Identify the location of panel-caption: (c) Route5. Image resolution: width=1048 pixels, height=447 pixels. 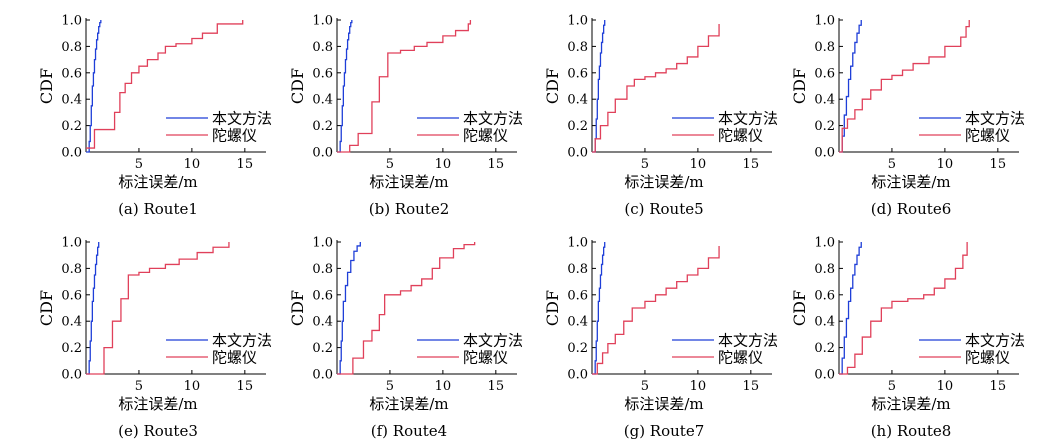
(663, 209).